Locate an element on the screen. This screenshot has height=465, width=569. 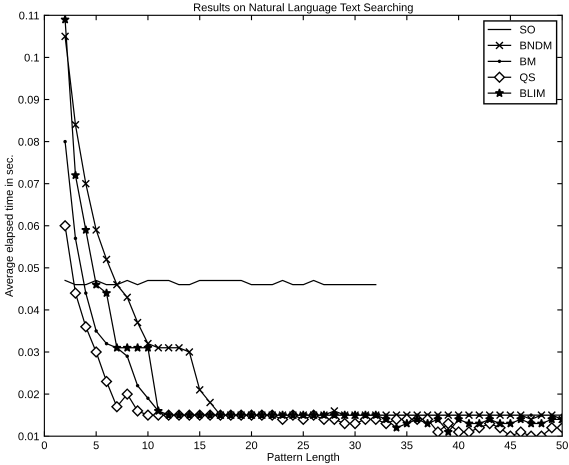
y-tick-label: 0.08 is located at coordinates (29, 142).